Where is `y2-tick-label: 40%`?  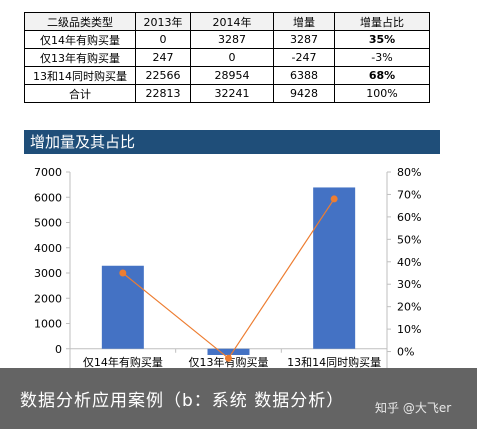 y2-tick-label: 40% is located at coordinates (409, 262).